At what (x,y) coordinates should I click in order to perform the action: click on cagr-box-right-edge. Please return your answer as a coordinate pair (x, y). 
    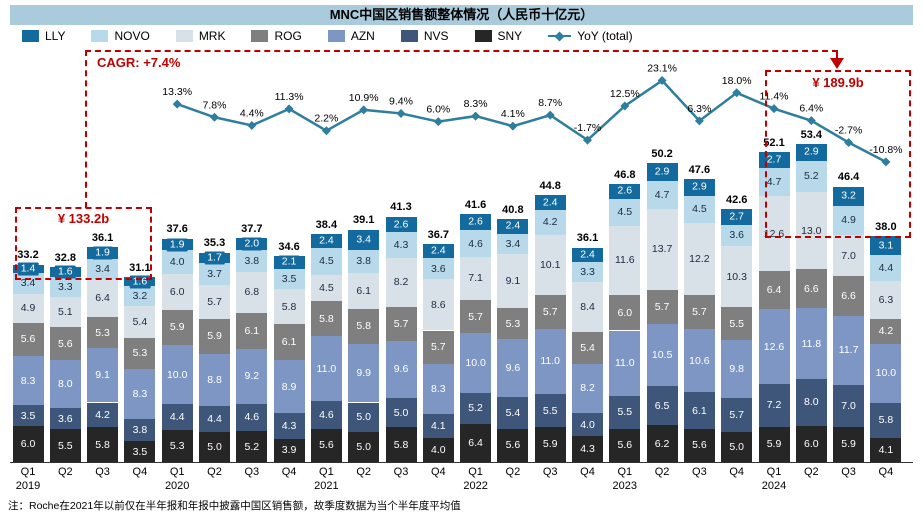
    Looking at the image, I should click on (837, 54).